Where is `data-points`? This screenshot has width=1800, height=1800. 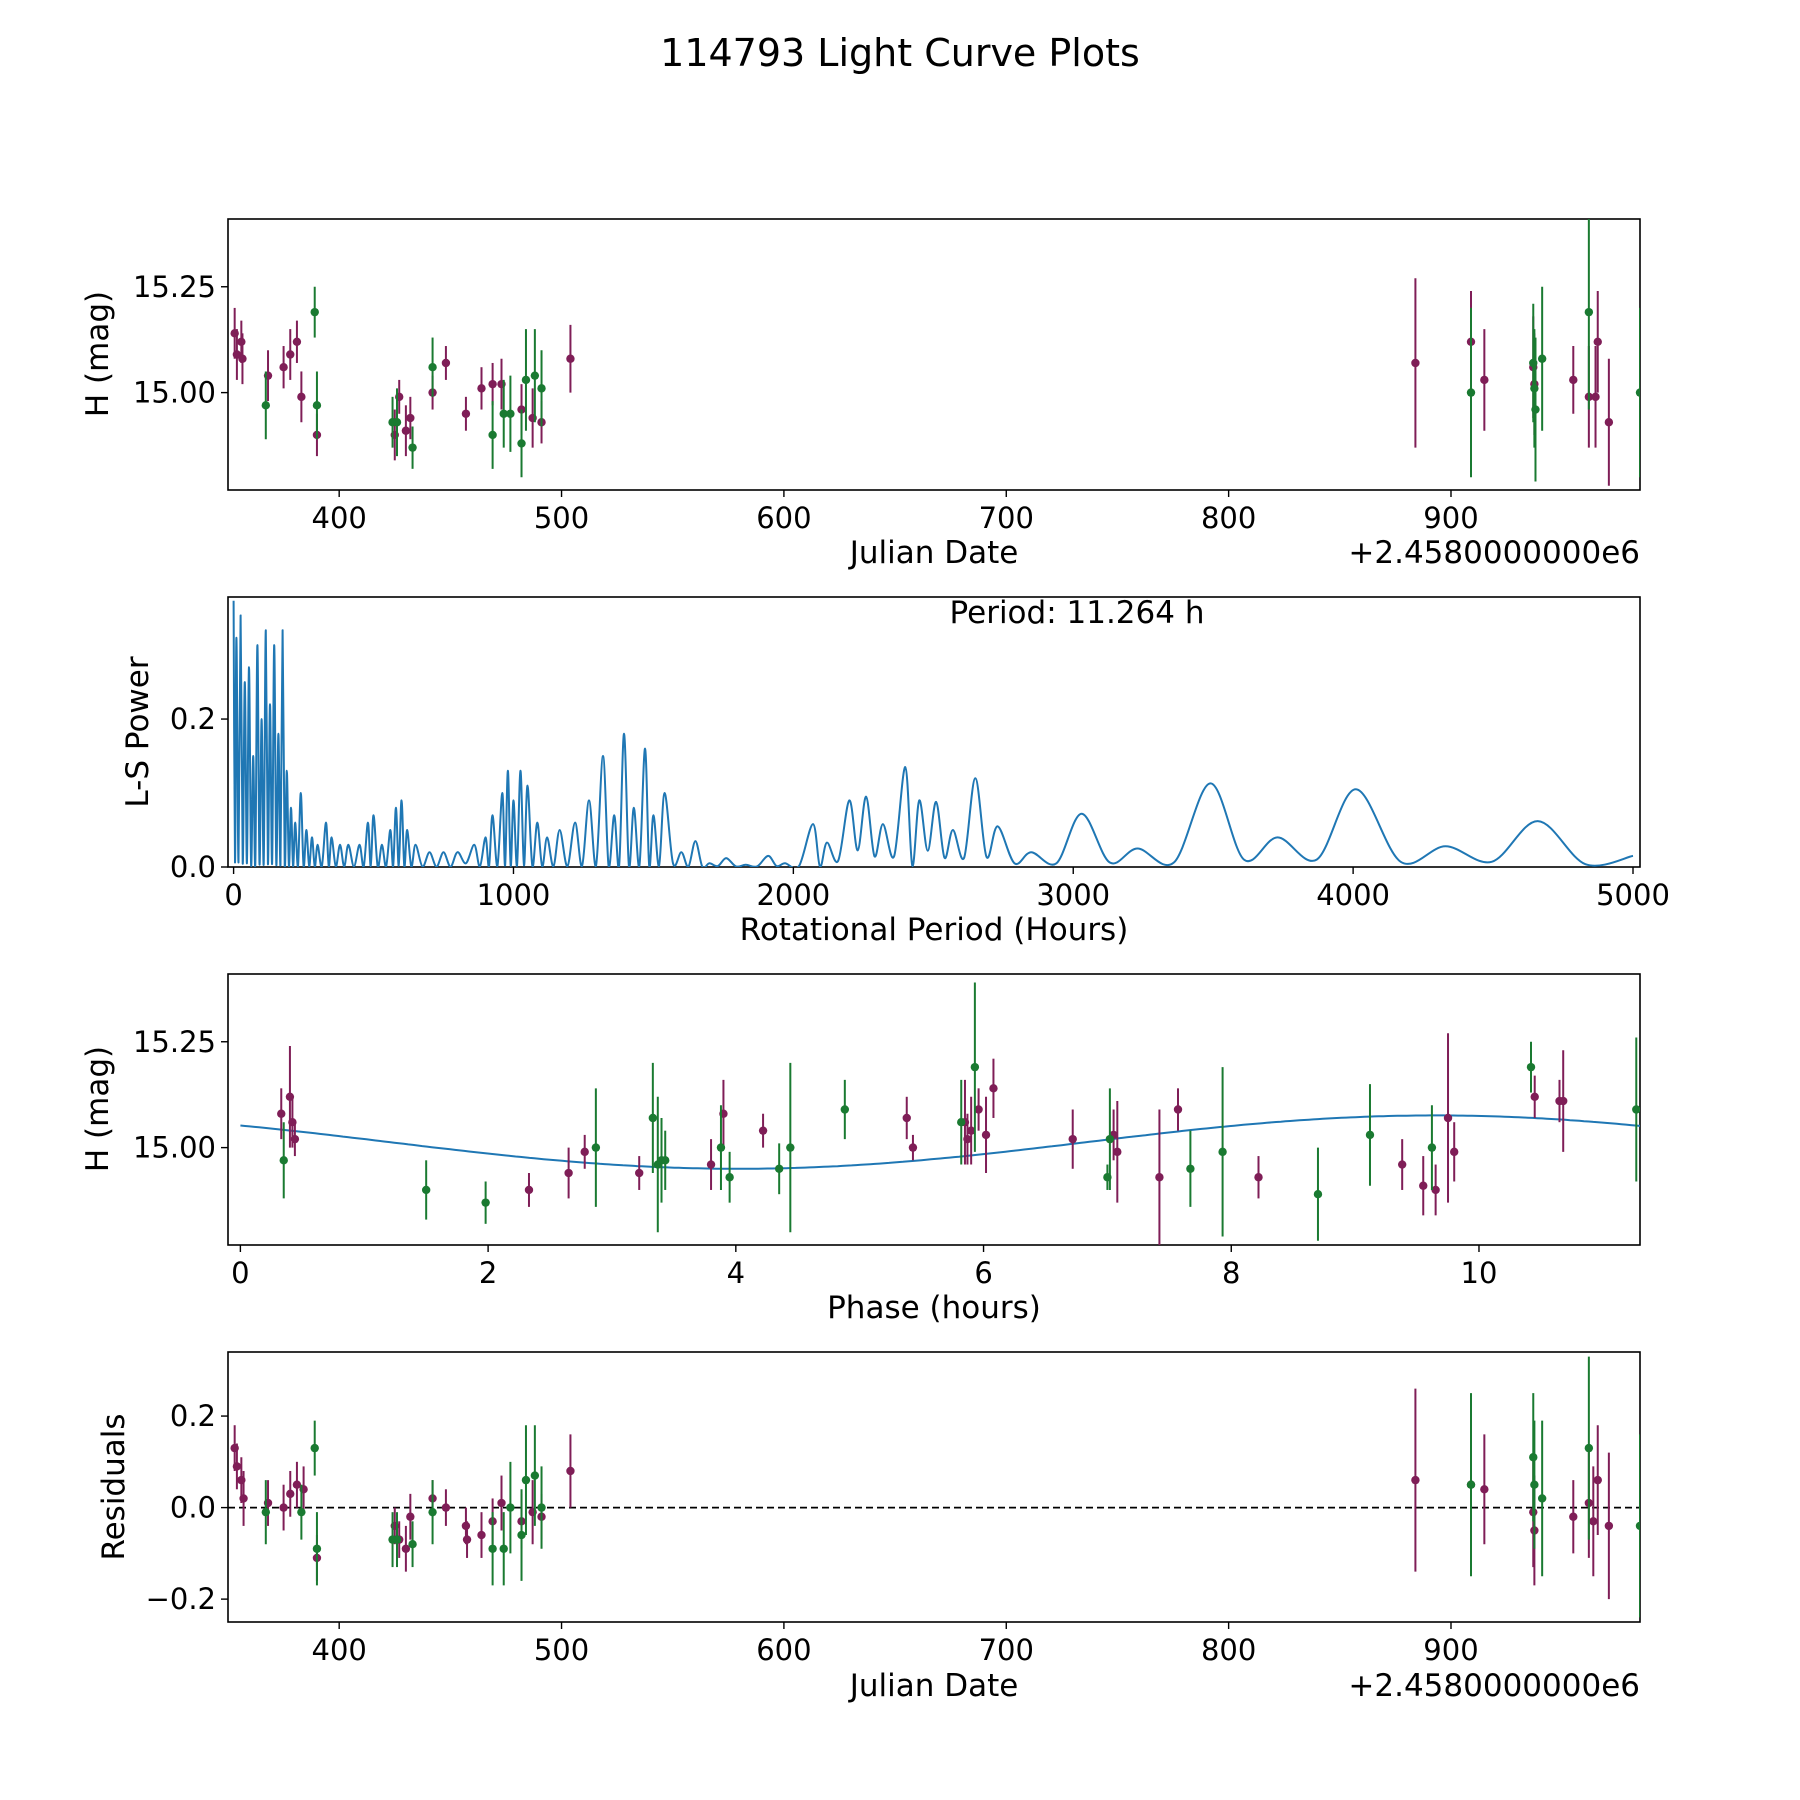
data-points is located at coordinates (934, 1487).